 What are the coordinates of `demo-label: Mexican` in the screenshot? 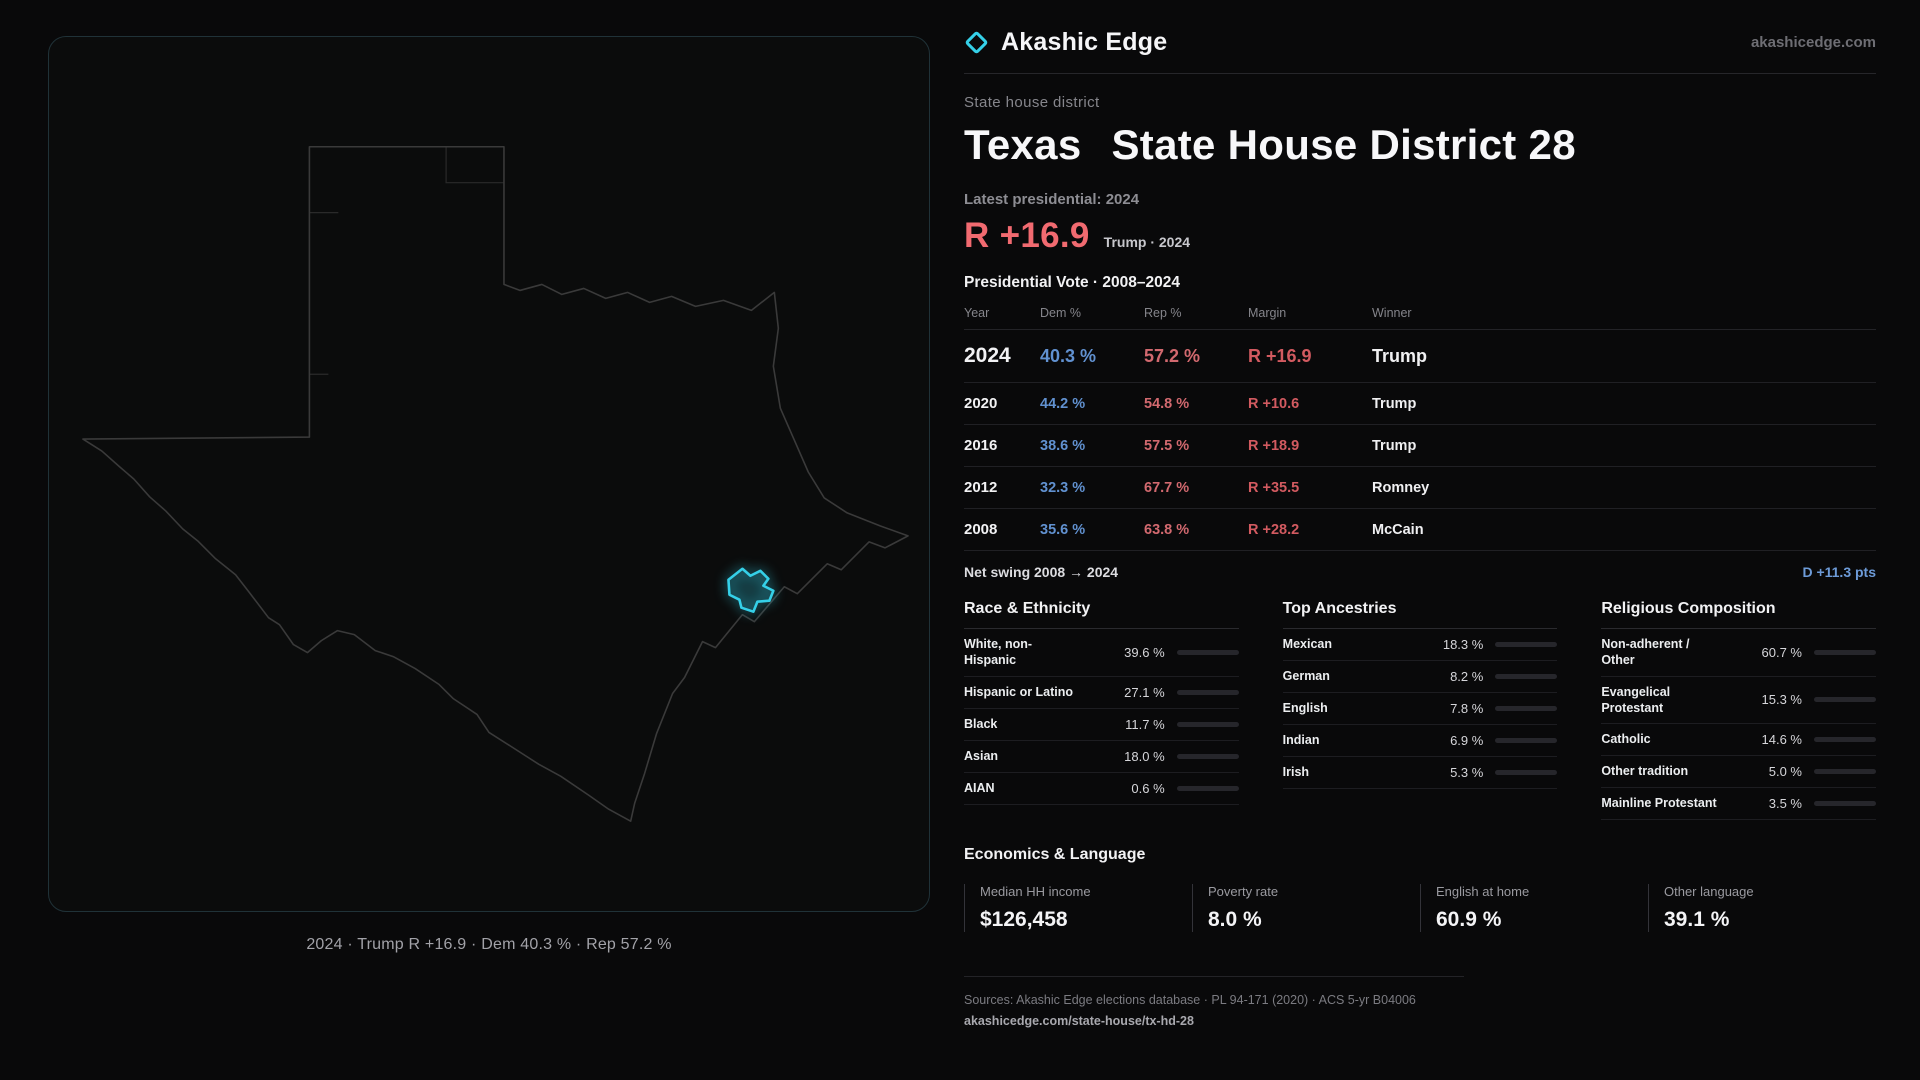 It's located at (1307, 644).